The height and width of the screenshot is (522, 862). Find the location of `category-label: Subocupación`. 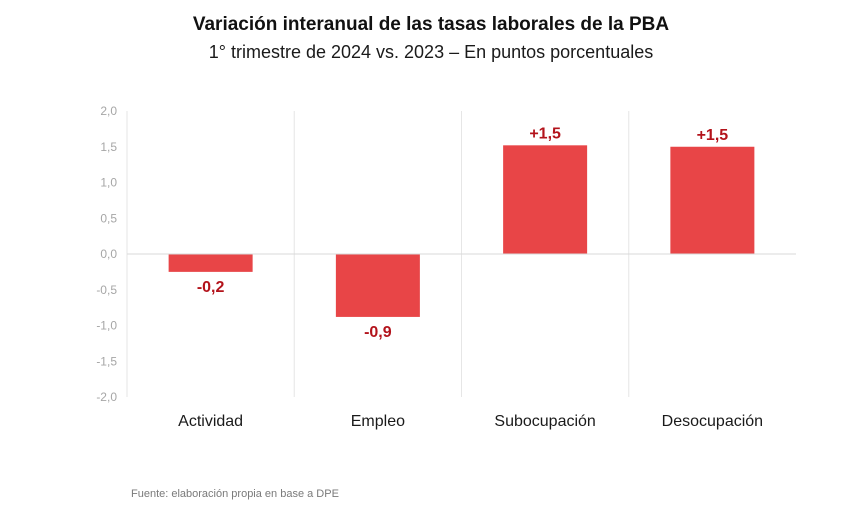

category-label: Subocupación is located at coordinates (544, 421).